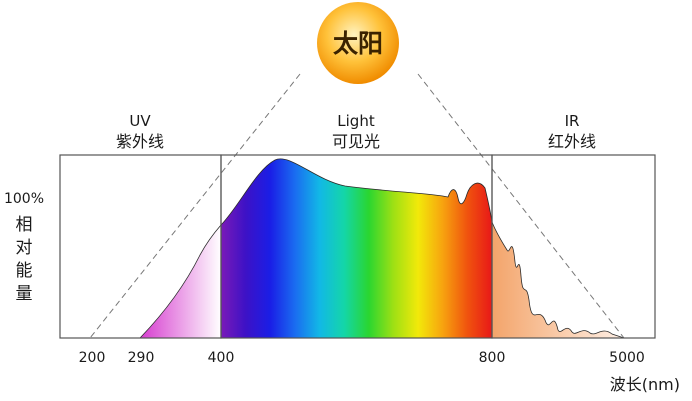  Describe the element at coordinates (221, 358) in the screenshot. I see `x-tick-400: 400` at that location.